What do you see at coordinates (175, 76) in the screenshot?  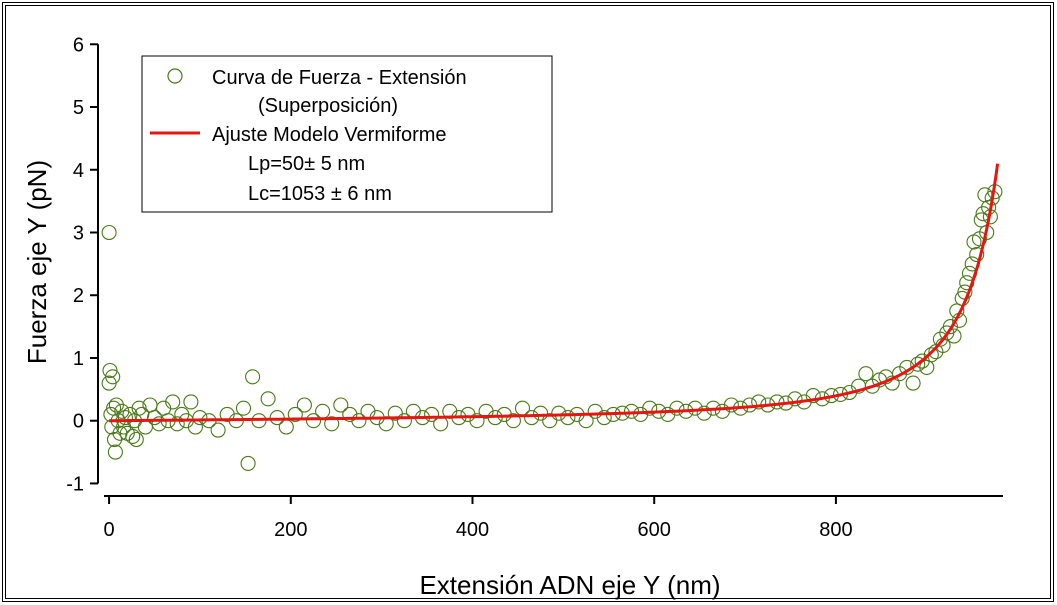 I see `legend-marker-scatter` at bounding box center [175, 76].